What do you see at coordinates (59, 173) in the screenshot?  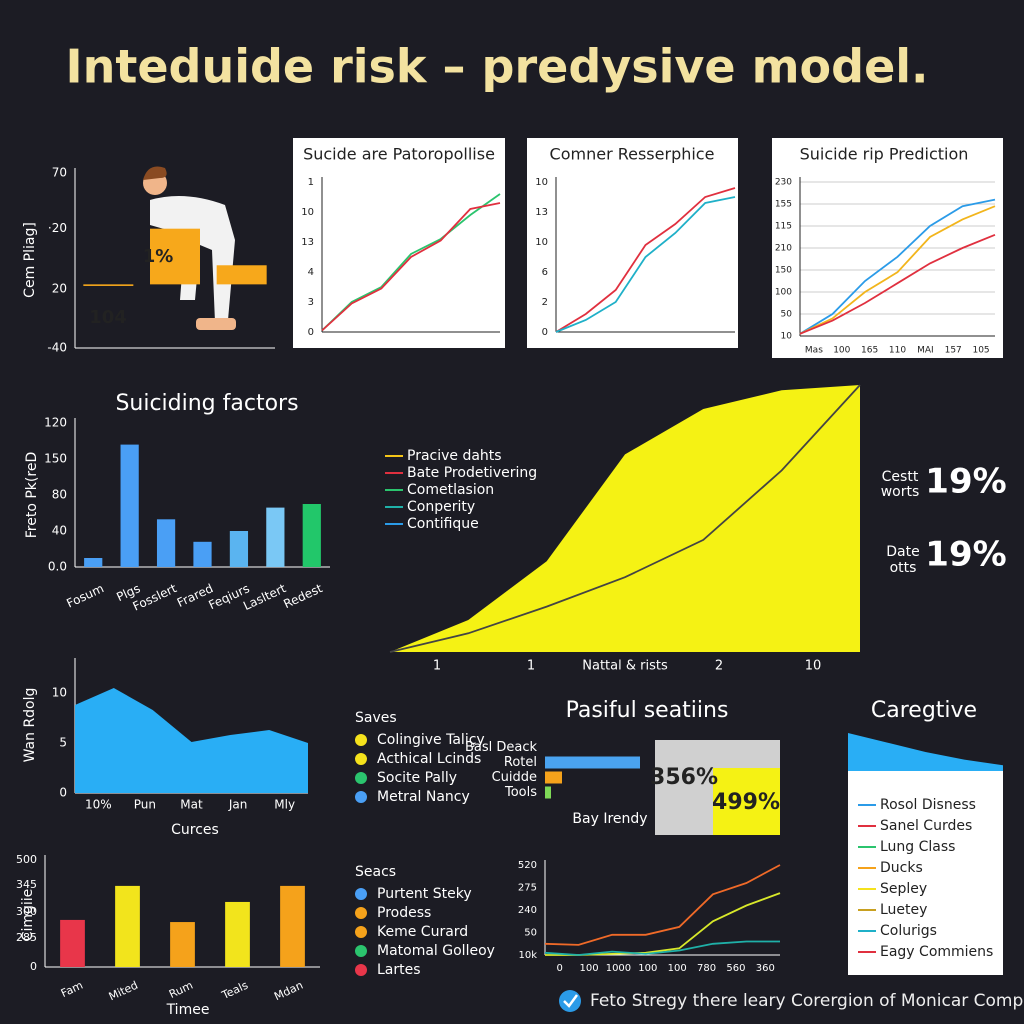 I see `y-tick-label: 70` at bounding box center [59, 173].